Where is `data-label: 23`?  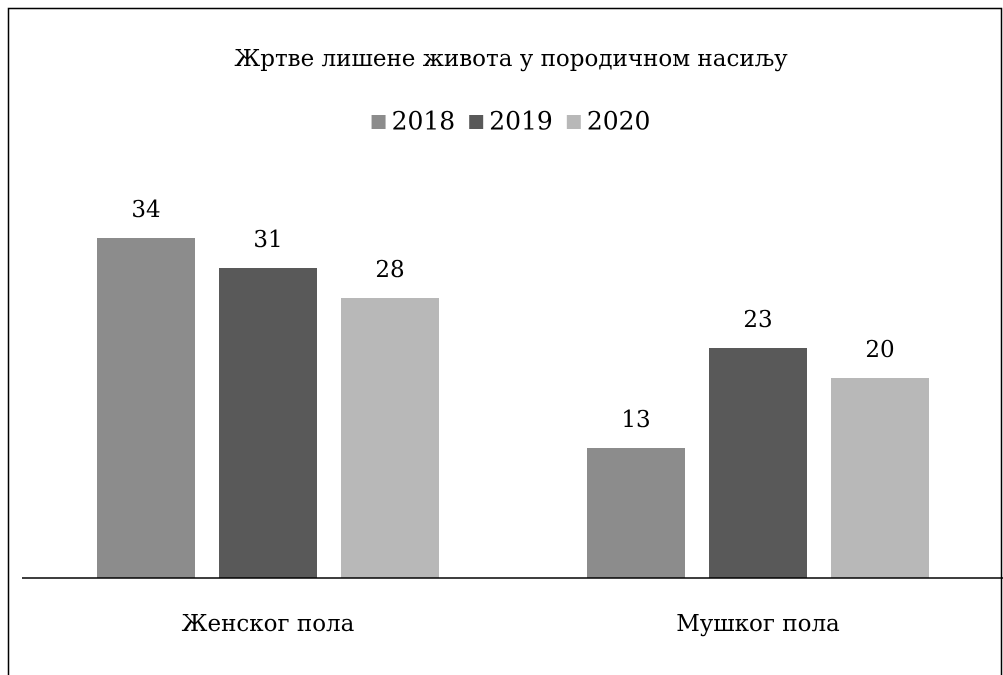 data-label: 23 is located at coordinates (757, 320).